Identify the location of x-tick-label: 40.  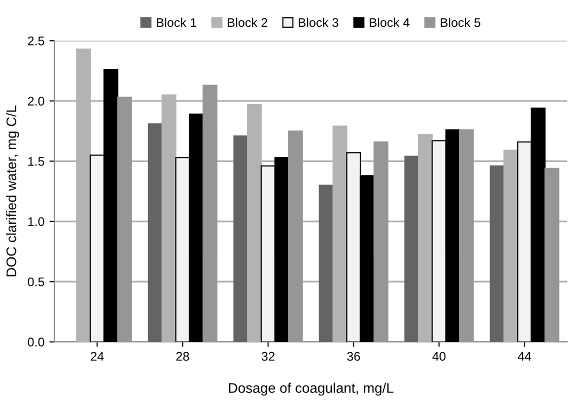
(439, 356).